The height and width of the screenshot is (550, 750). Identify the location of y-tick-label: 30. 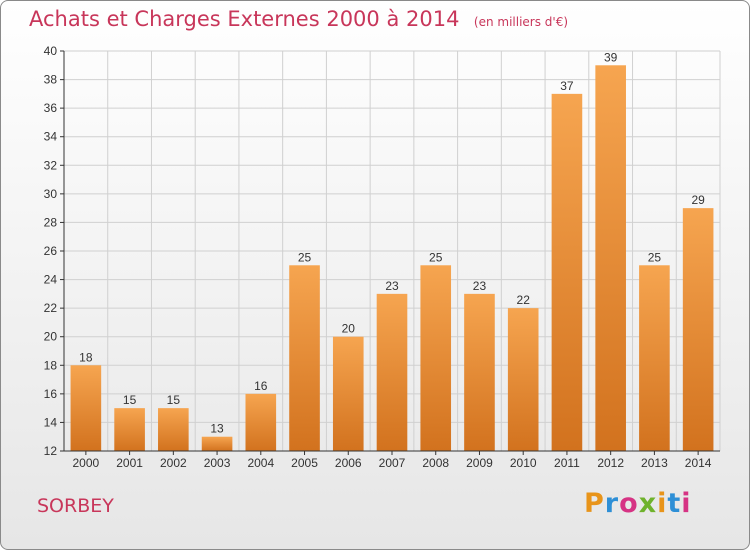
(51, 194).